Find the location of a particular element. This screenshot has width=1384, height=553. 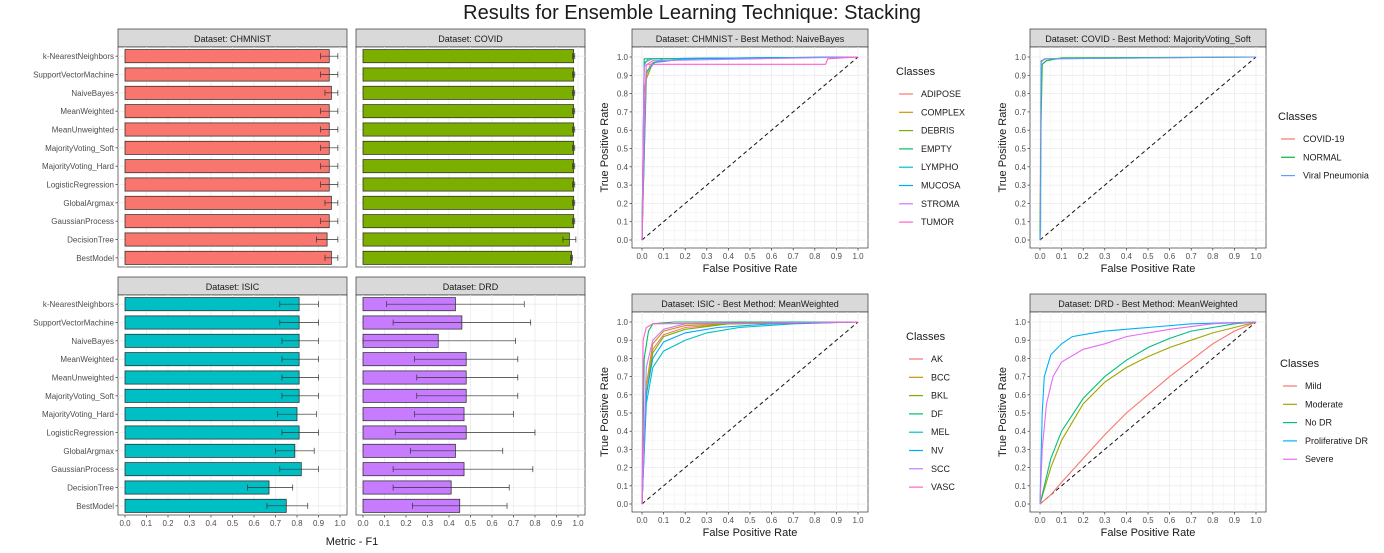

category-label: GlobalArgmax is located at coordinates (88, 451).